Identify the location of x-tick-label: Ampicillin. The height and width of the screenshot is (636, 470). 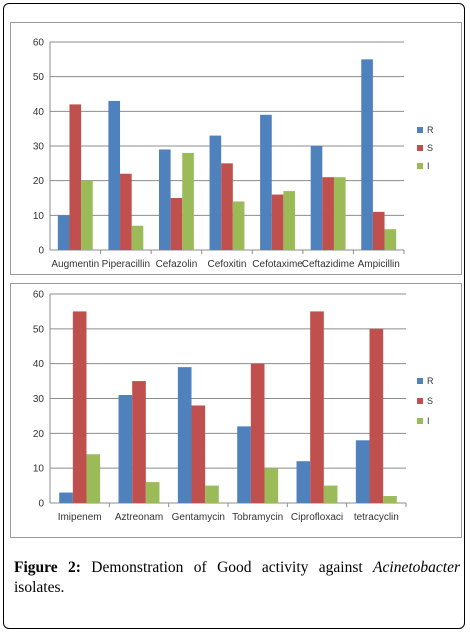
(379, 264).